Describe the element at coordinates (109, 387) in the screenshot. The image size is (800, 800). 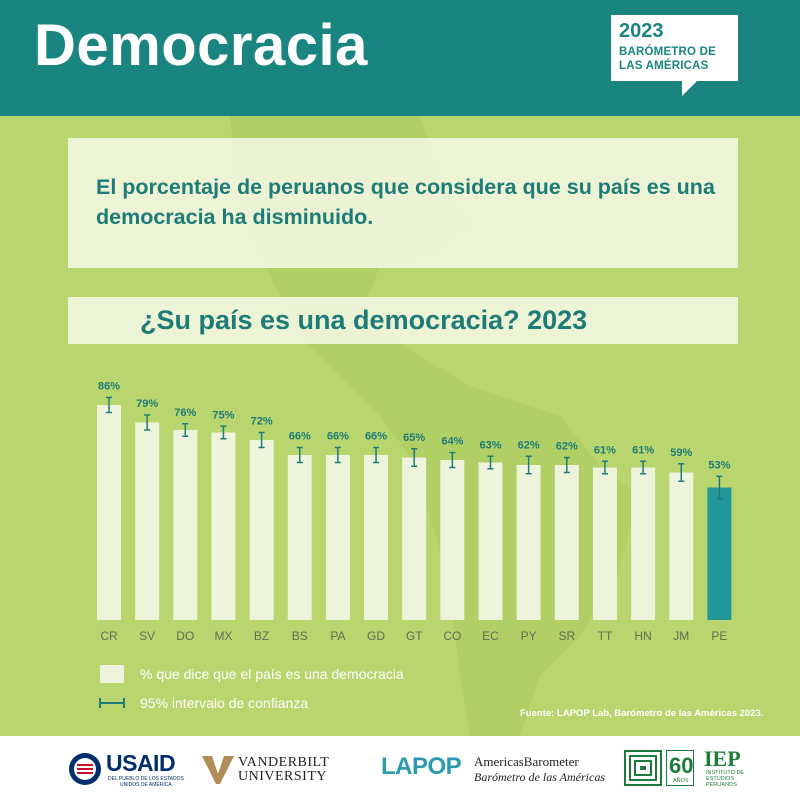
I see `value-label-cr: 86%` at that location.